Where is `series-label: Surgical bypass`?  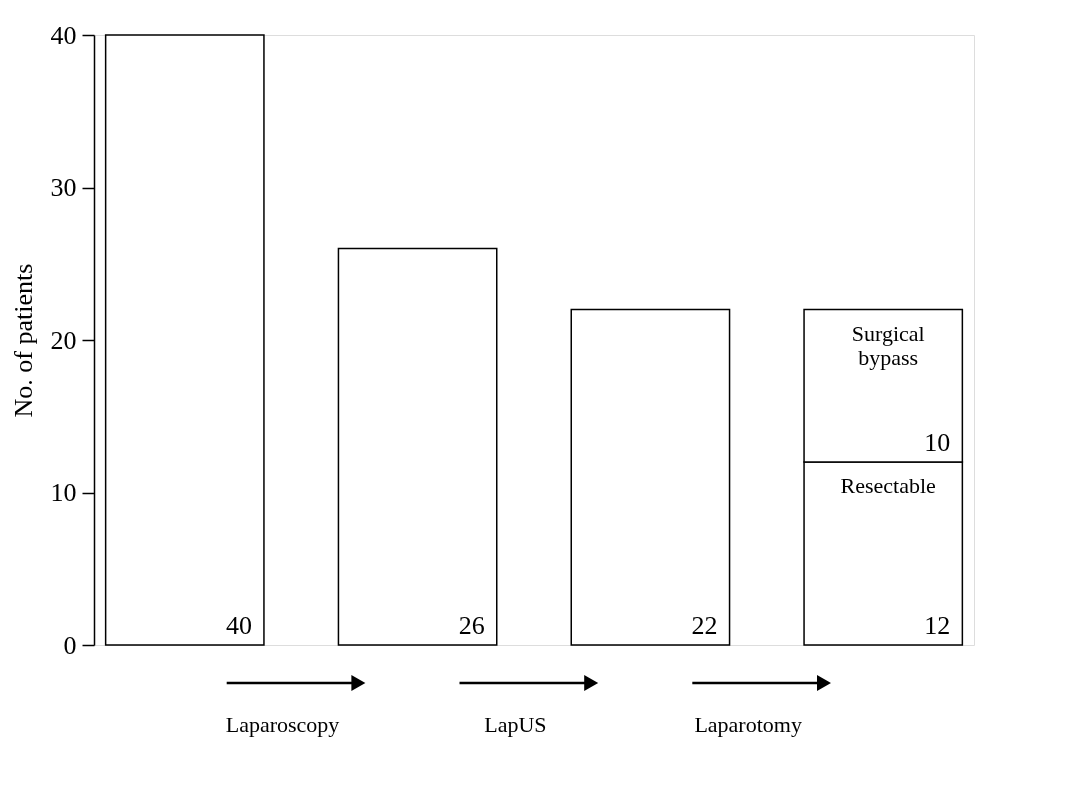
series-label: Surgical bypass is located at coordinates (888, 345).